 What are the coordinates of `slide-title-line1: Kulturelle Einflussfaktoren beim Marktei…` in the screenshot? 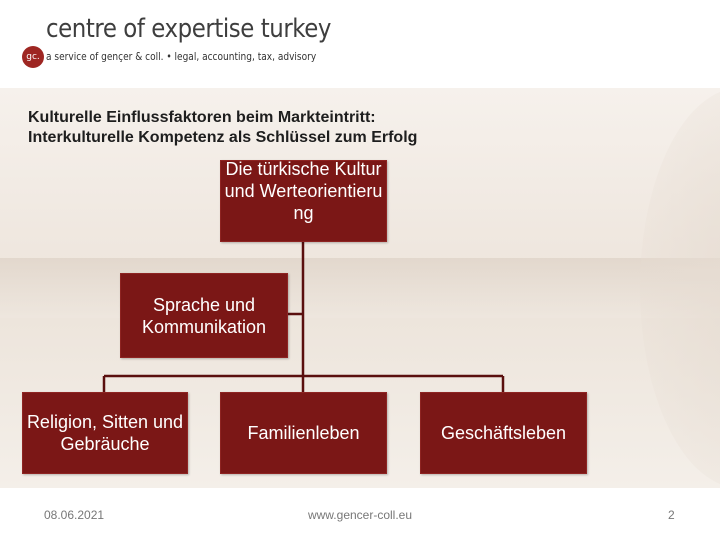 It's located at (202, 117).